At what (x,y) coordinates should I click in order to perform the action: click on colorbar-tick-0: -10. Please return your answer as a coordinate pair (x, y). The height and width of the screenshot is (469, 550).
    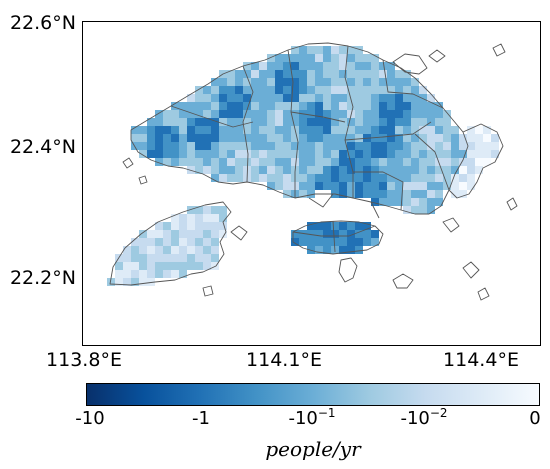
    Looking at the image, I should click on (90, 418).